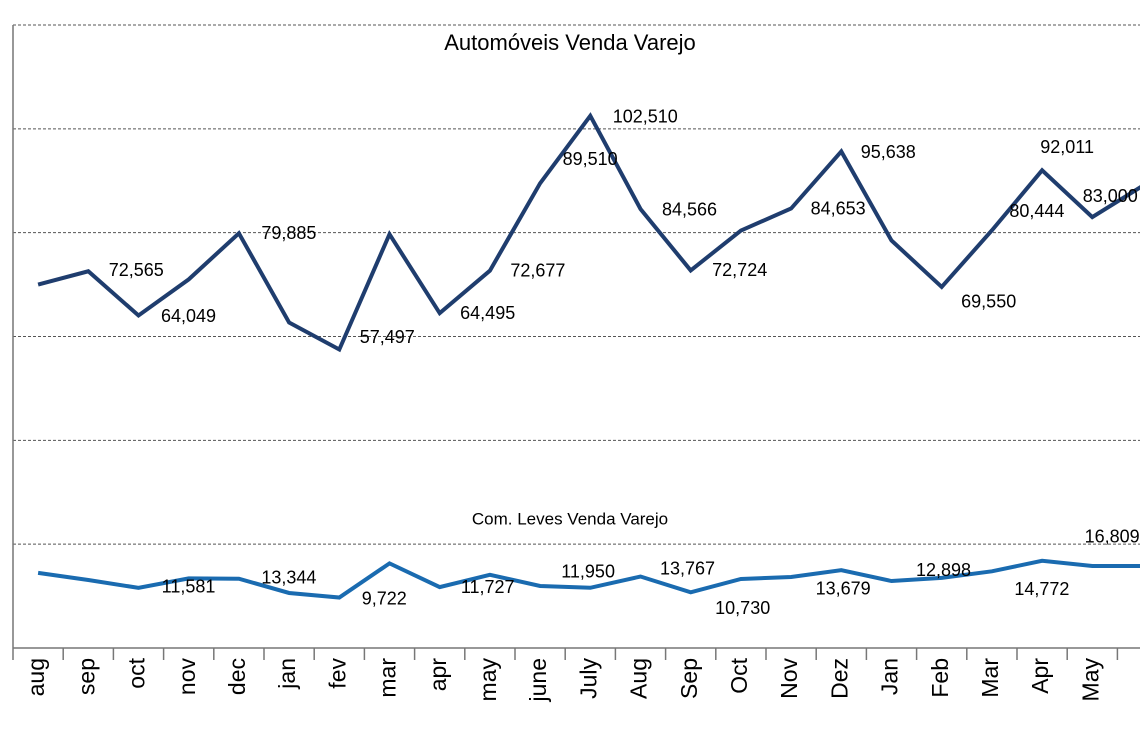 This screenshot has height=742, width=1140. What do you see at coordinates (337, 673) in the screenshot?
I see `x-tick-label: fev` at bounding box center [337, 673].